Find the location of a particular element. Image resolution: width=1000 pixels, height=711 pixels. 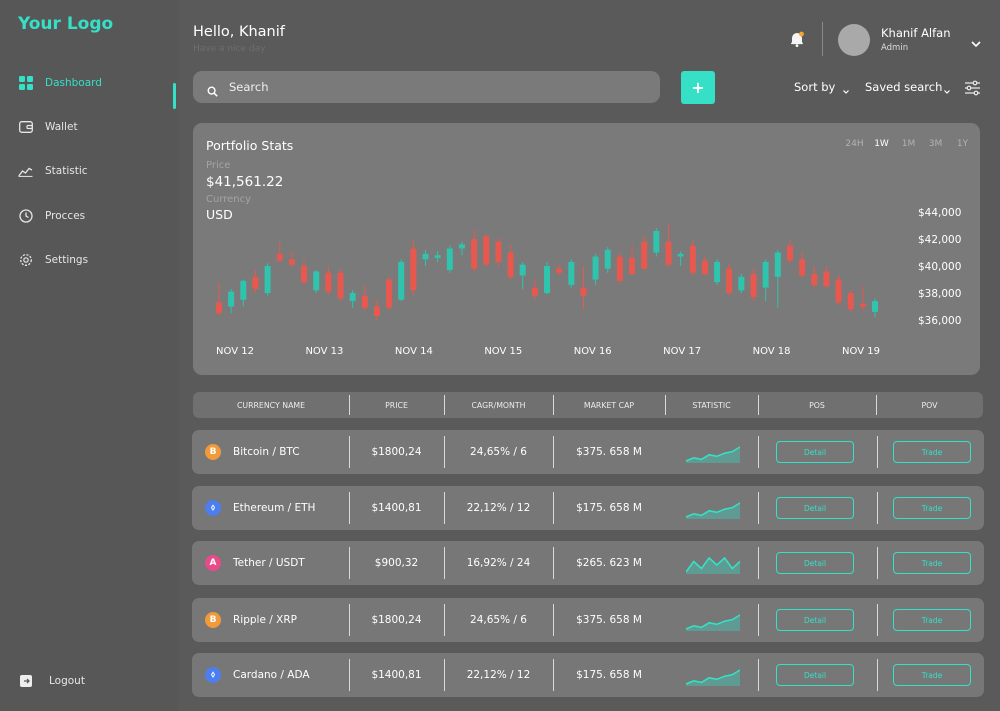

sidebar-item-wallet: Wallet is located at coordinates (48, 127).